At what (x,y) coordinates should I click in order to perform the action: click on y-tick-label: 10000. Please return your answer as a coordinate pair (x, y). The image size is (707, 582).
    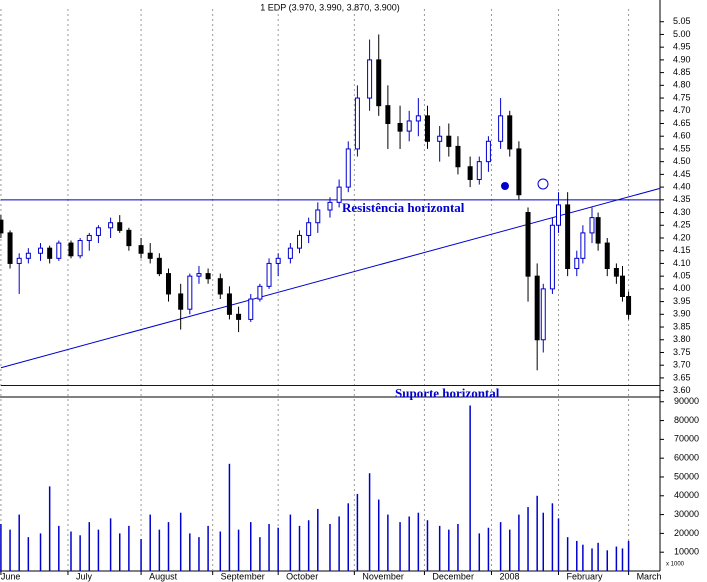
    Looking at the image, I should click on (686, 552).